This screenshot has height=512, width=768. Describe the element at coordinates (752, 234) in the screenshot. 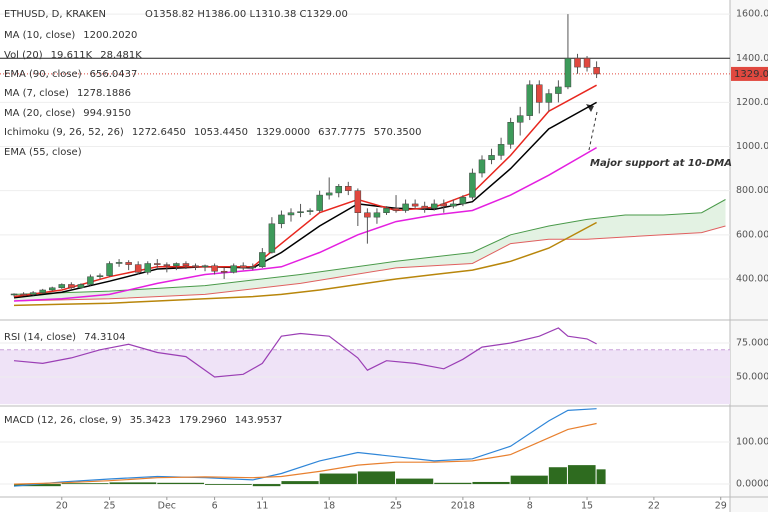

I see `y-tick-label: 600.00` at that location.